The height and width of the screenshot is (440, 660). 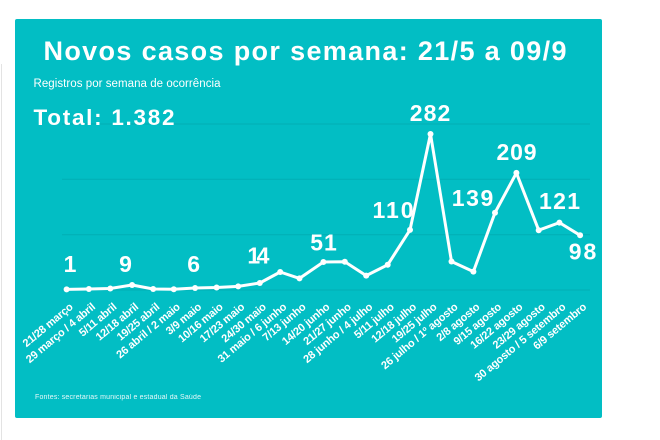 What do you see at coordinates (128, 84) in the screenshot?
I see `svg-text:Registros por semana de ocorrê: Registros por semana de ocorrência` at bounding box center [128, 84].